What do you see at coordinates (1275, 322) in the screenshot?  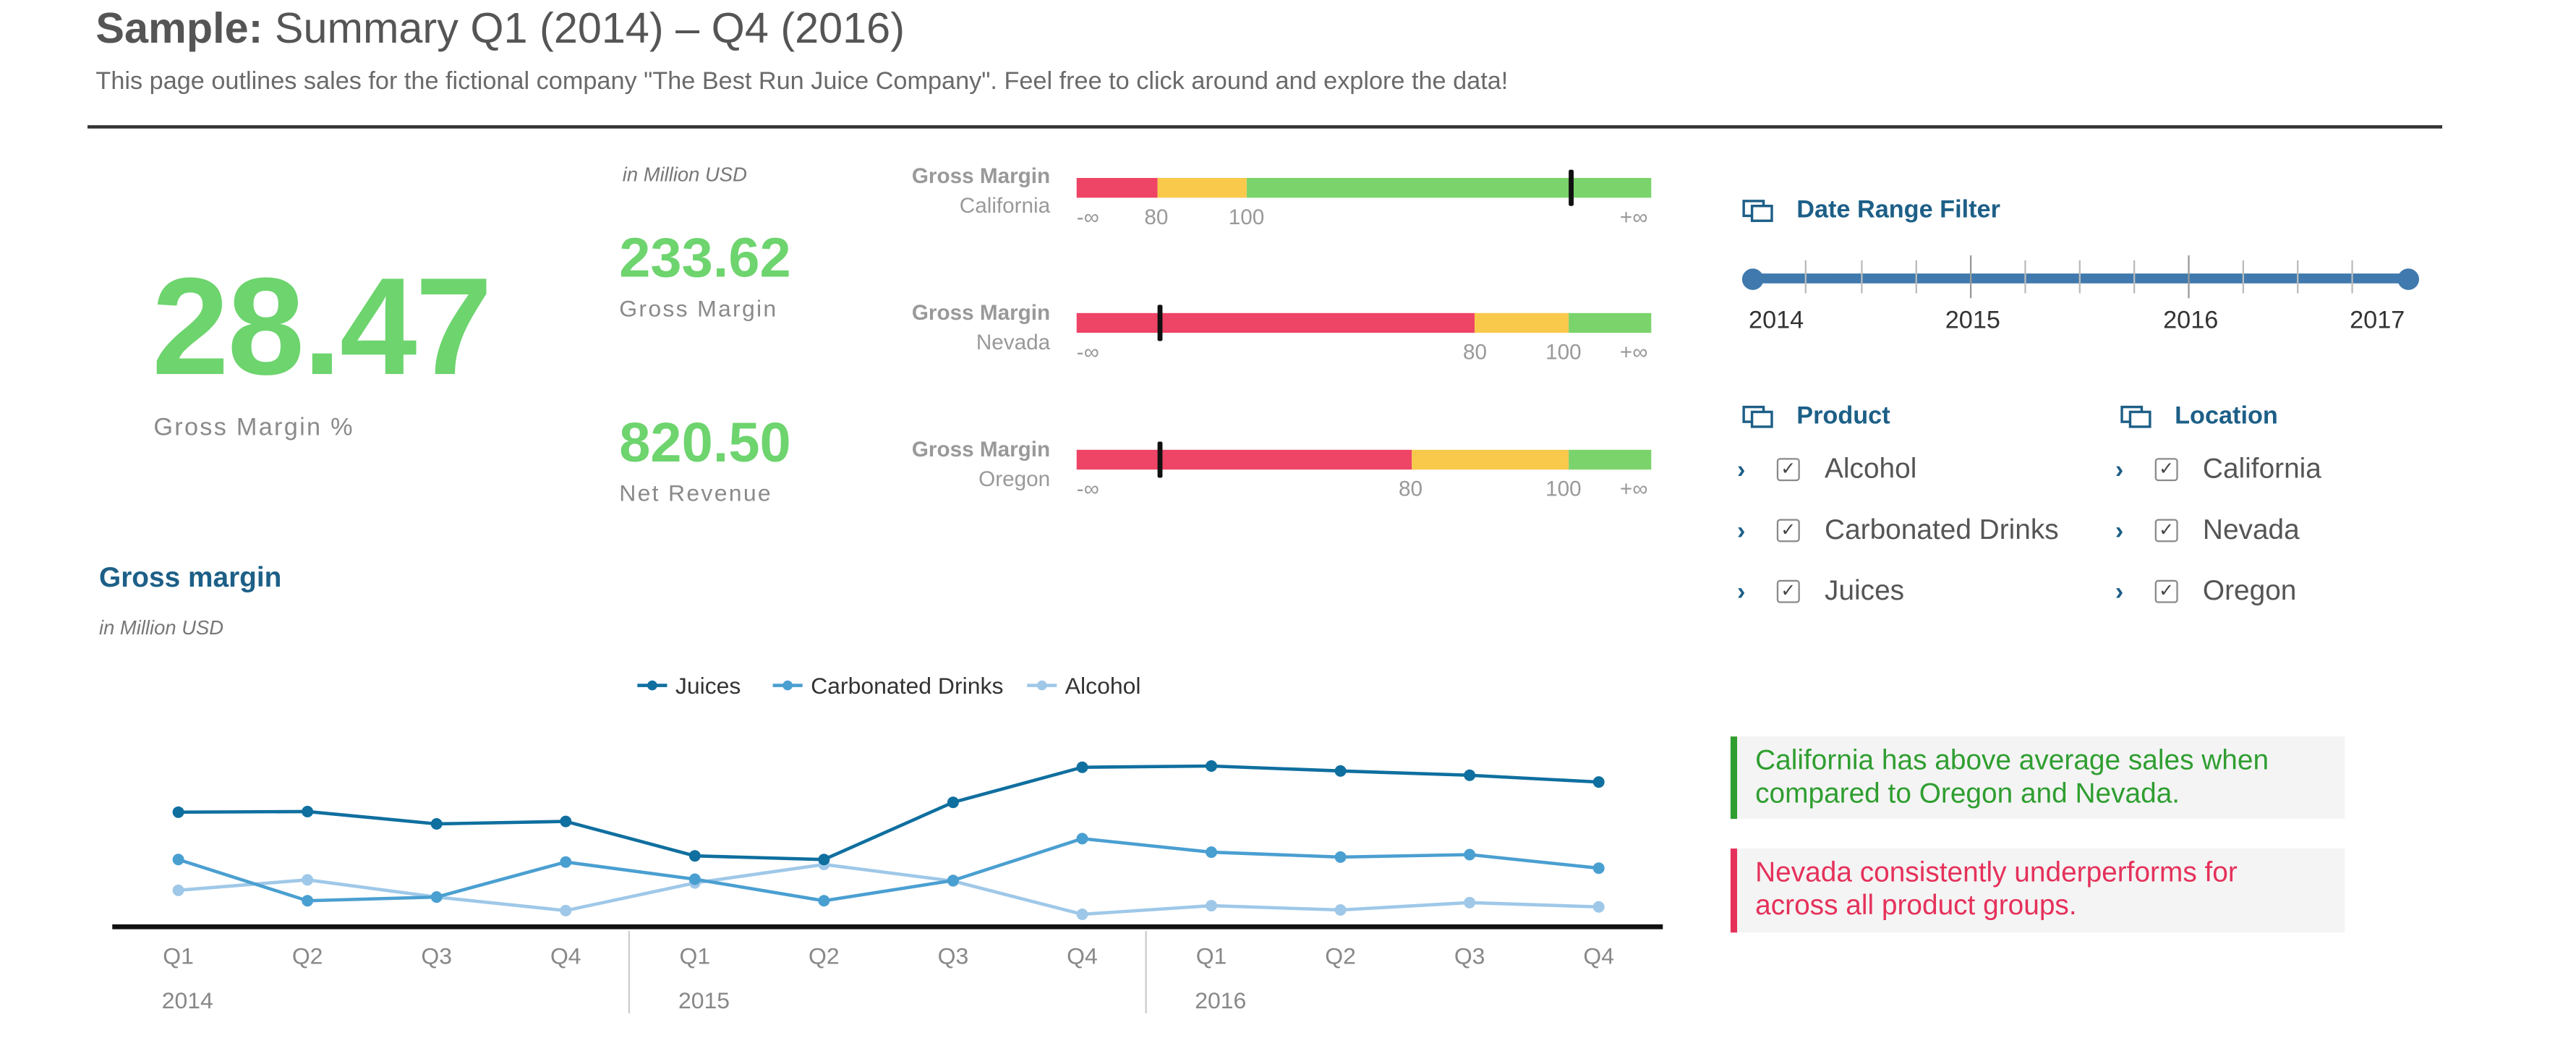 I see `bullet-range-red` at bounding box center [1275, 322].